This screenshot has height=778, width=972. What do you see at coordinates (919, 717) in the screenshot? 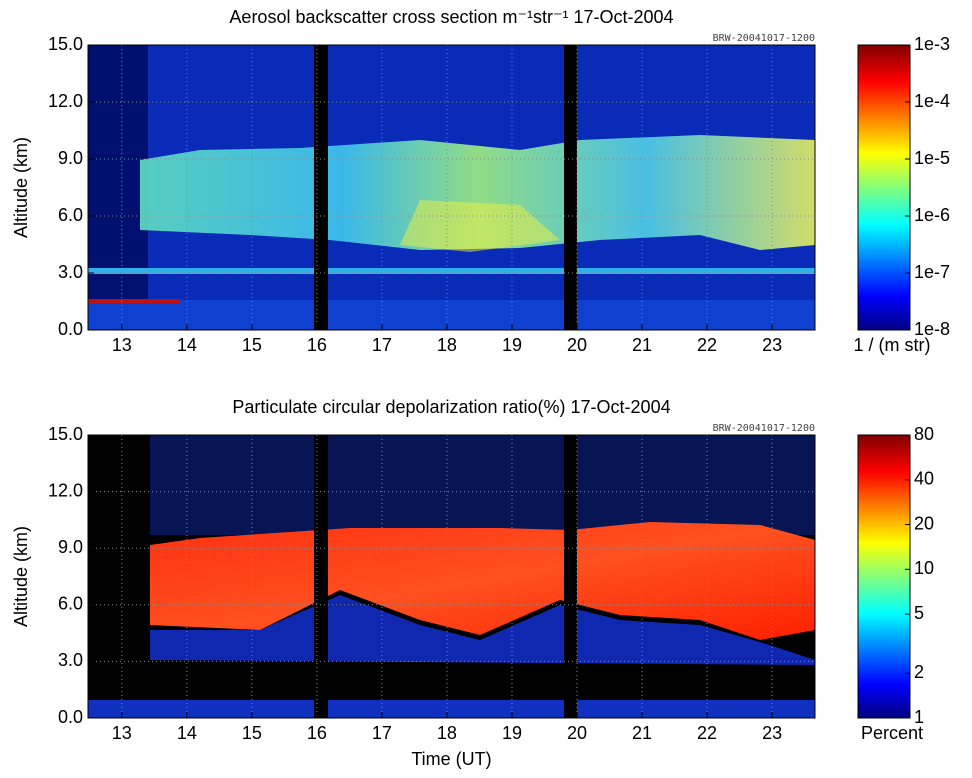
I see `colorbar-tick-label: 1` at bounding box center [919, 717].